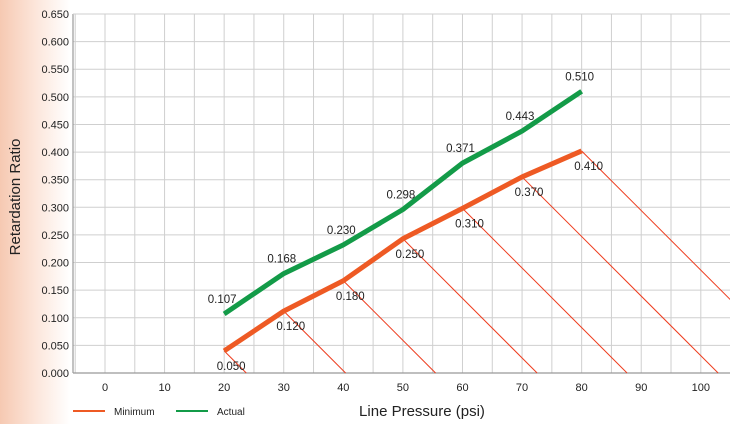 The height and width of the screenshot is (424, 730). Describe the element at coordinates (55, 15) in the screenshot. I see `y-tick-label: 0.650` at that location.